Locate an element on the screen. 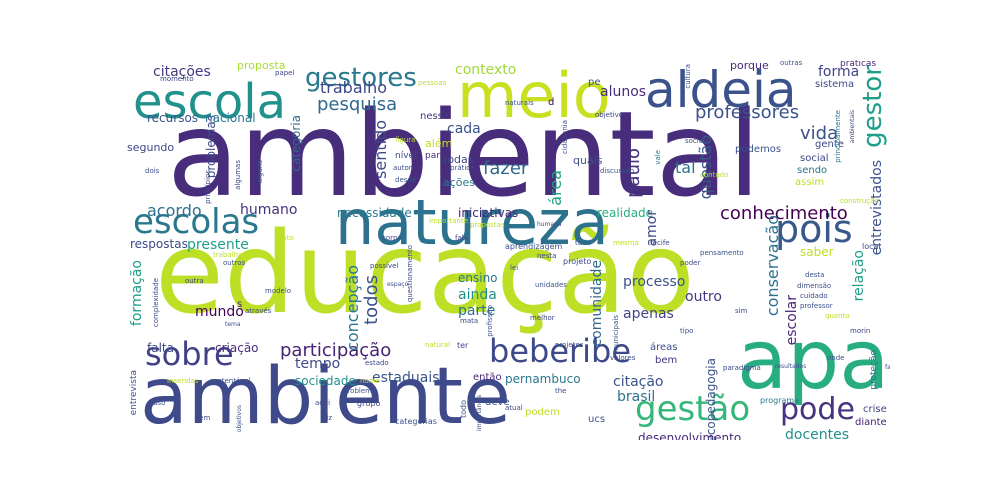  word-docentes: docentes is located at coordinates (817, 433).